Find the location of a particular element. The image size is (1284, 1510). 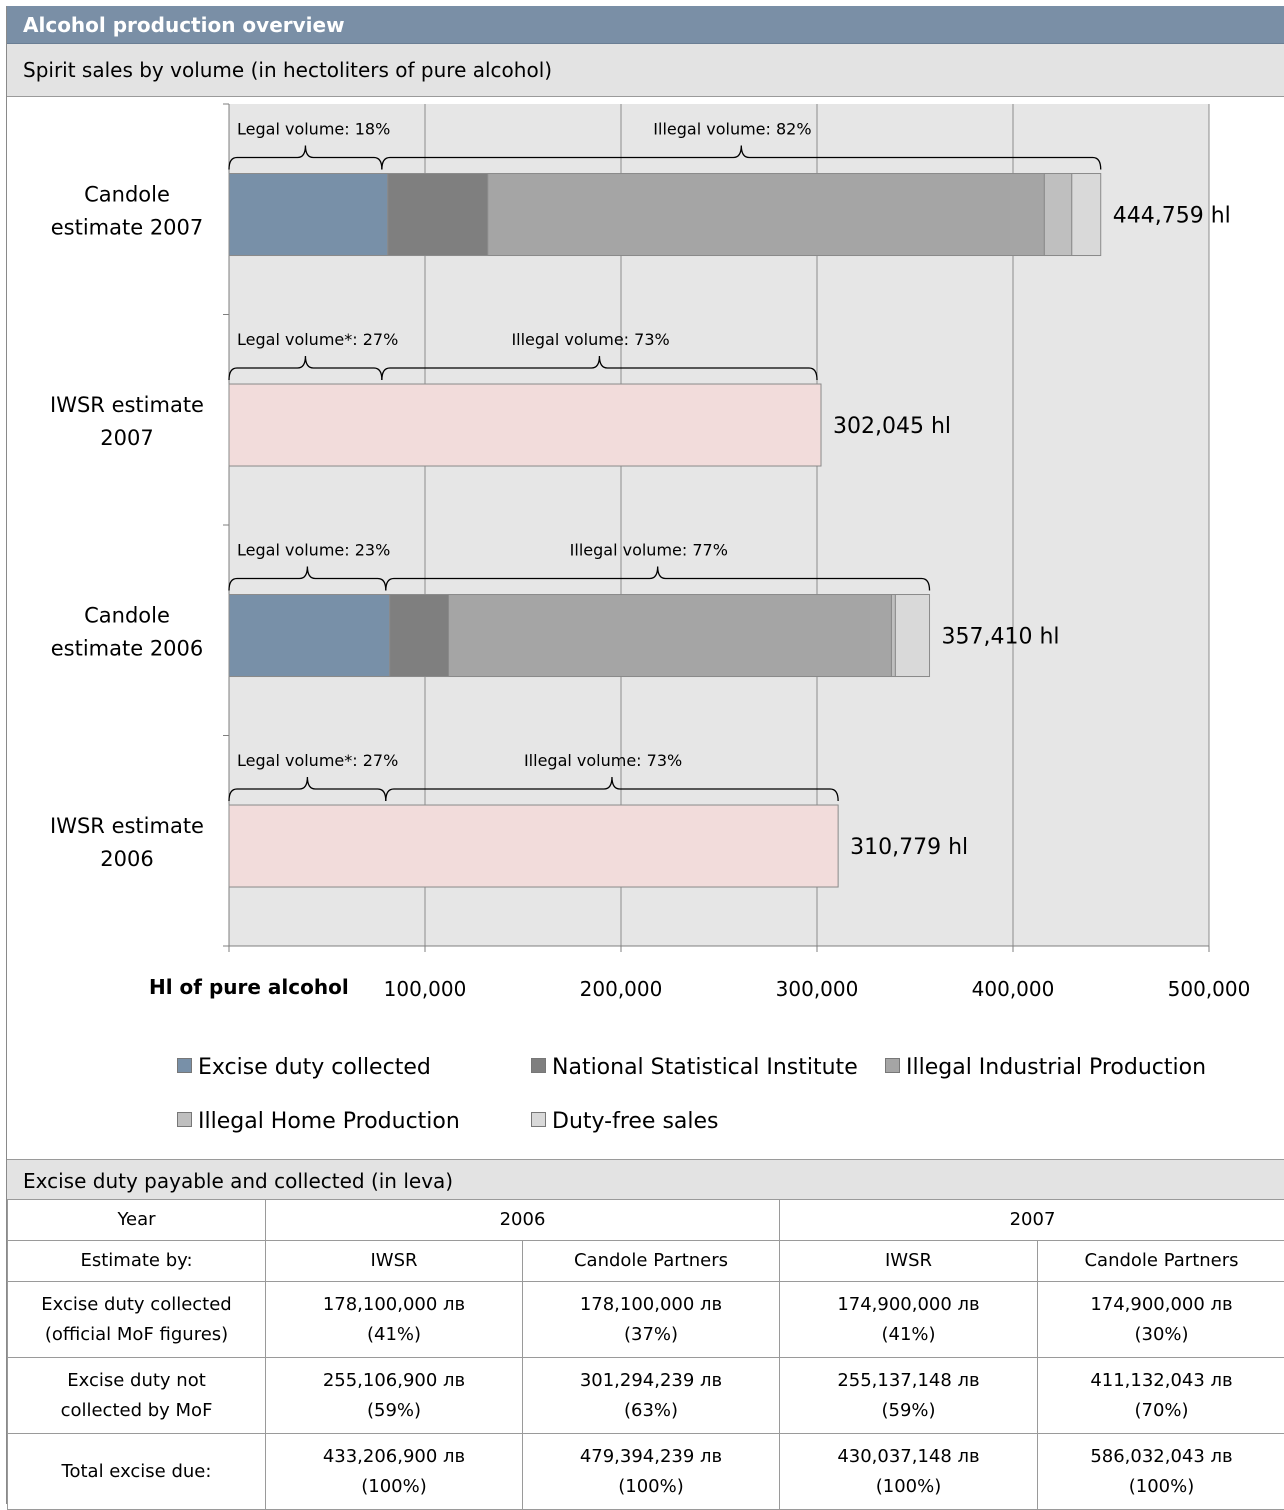

legend-swatch-illegal-industrial is located at coordinates (892, 1065).